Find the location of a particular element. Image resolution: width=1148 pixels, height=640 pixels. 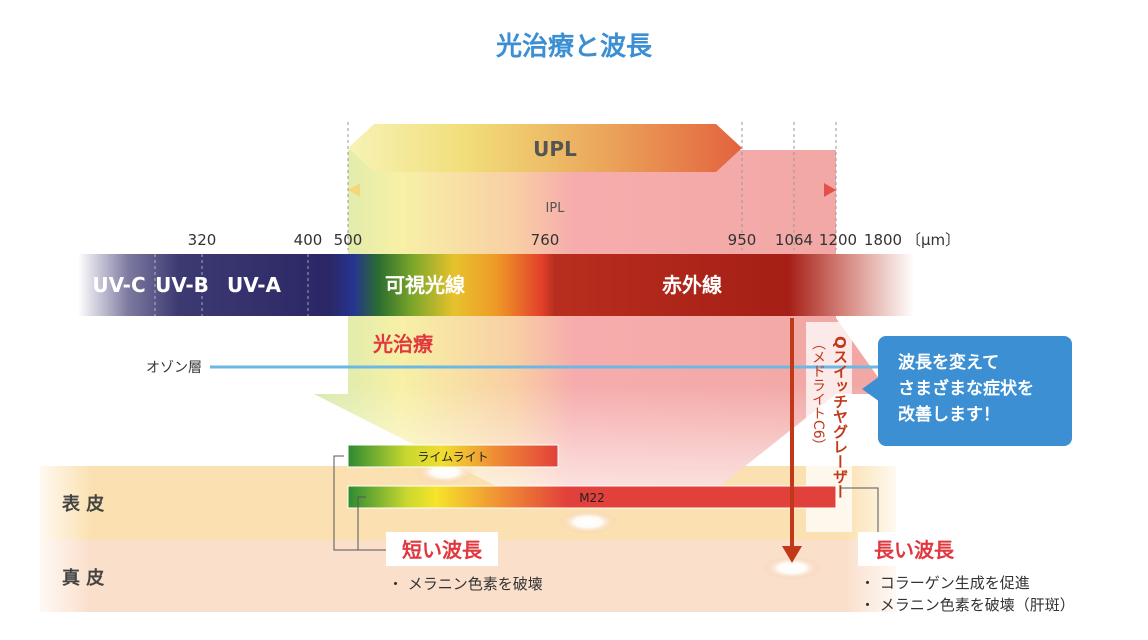

laser-paren-label: （メドライトC6） is located at coordinates (818, 394).